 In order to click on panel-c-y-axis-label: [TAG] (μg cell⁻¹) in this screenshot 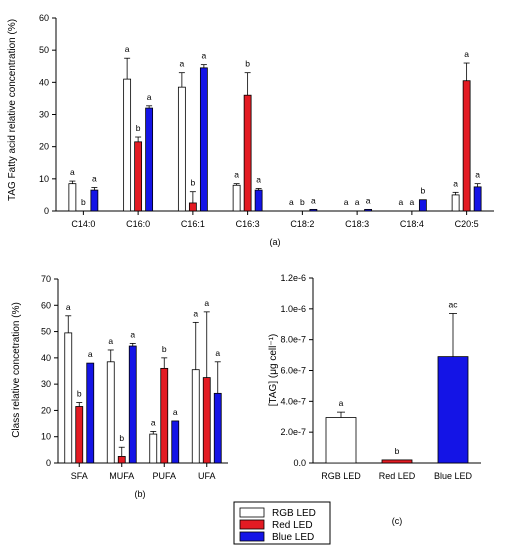, I will do `click(273, 370)`.